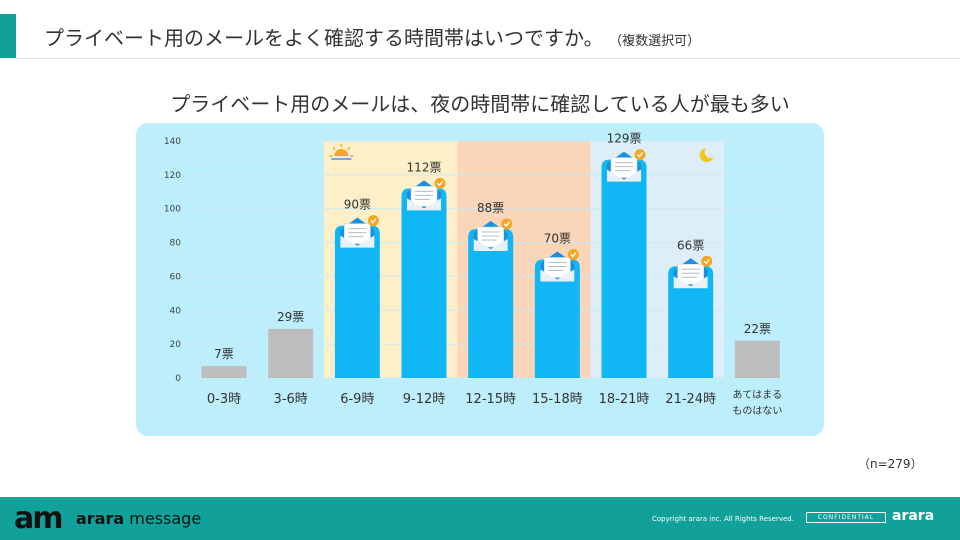 The height and width of the screenshot is (540, 960). I want to click on value-label-0: 7票, so click(224, 354).